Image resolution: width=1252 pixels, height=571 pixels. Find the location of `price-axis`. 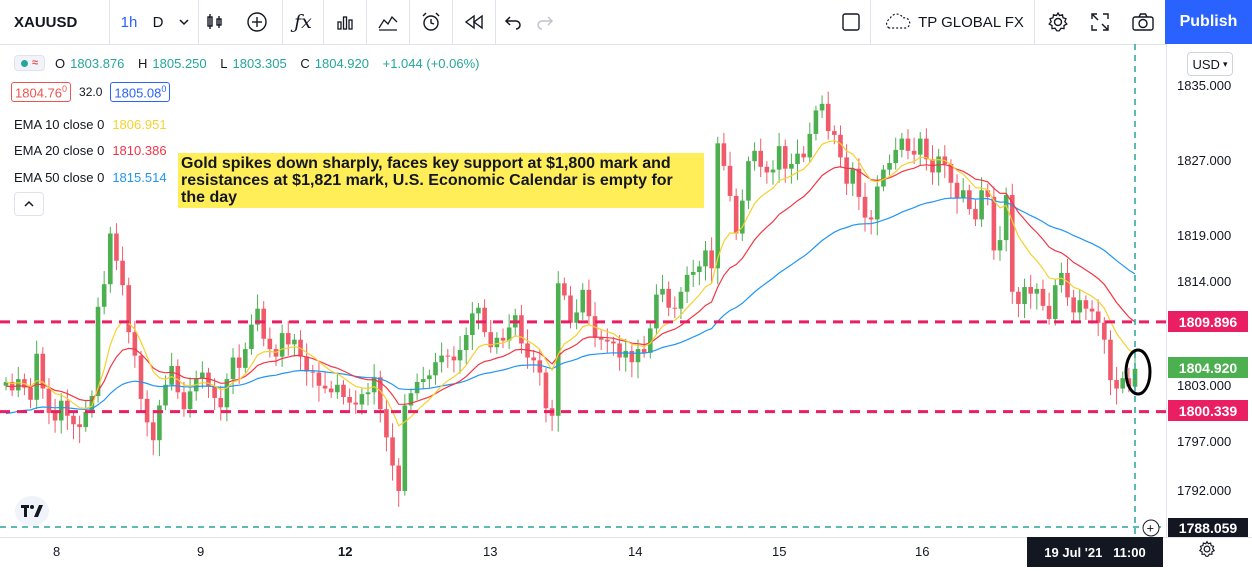

price-axis is located at coordinates (1209, 290).